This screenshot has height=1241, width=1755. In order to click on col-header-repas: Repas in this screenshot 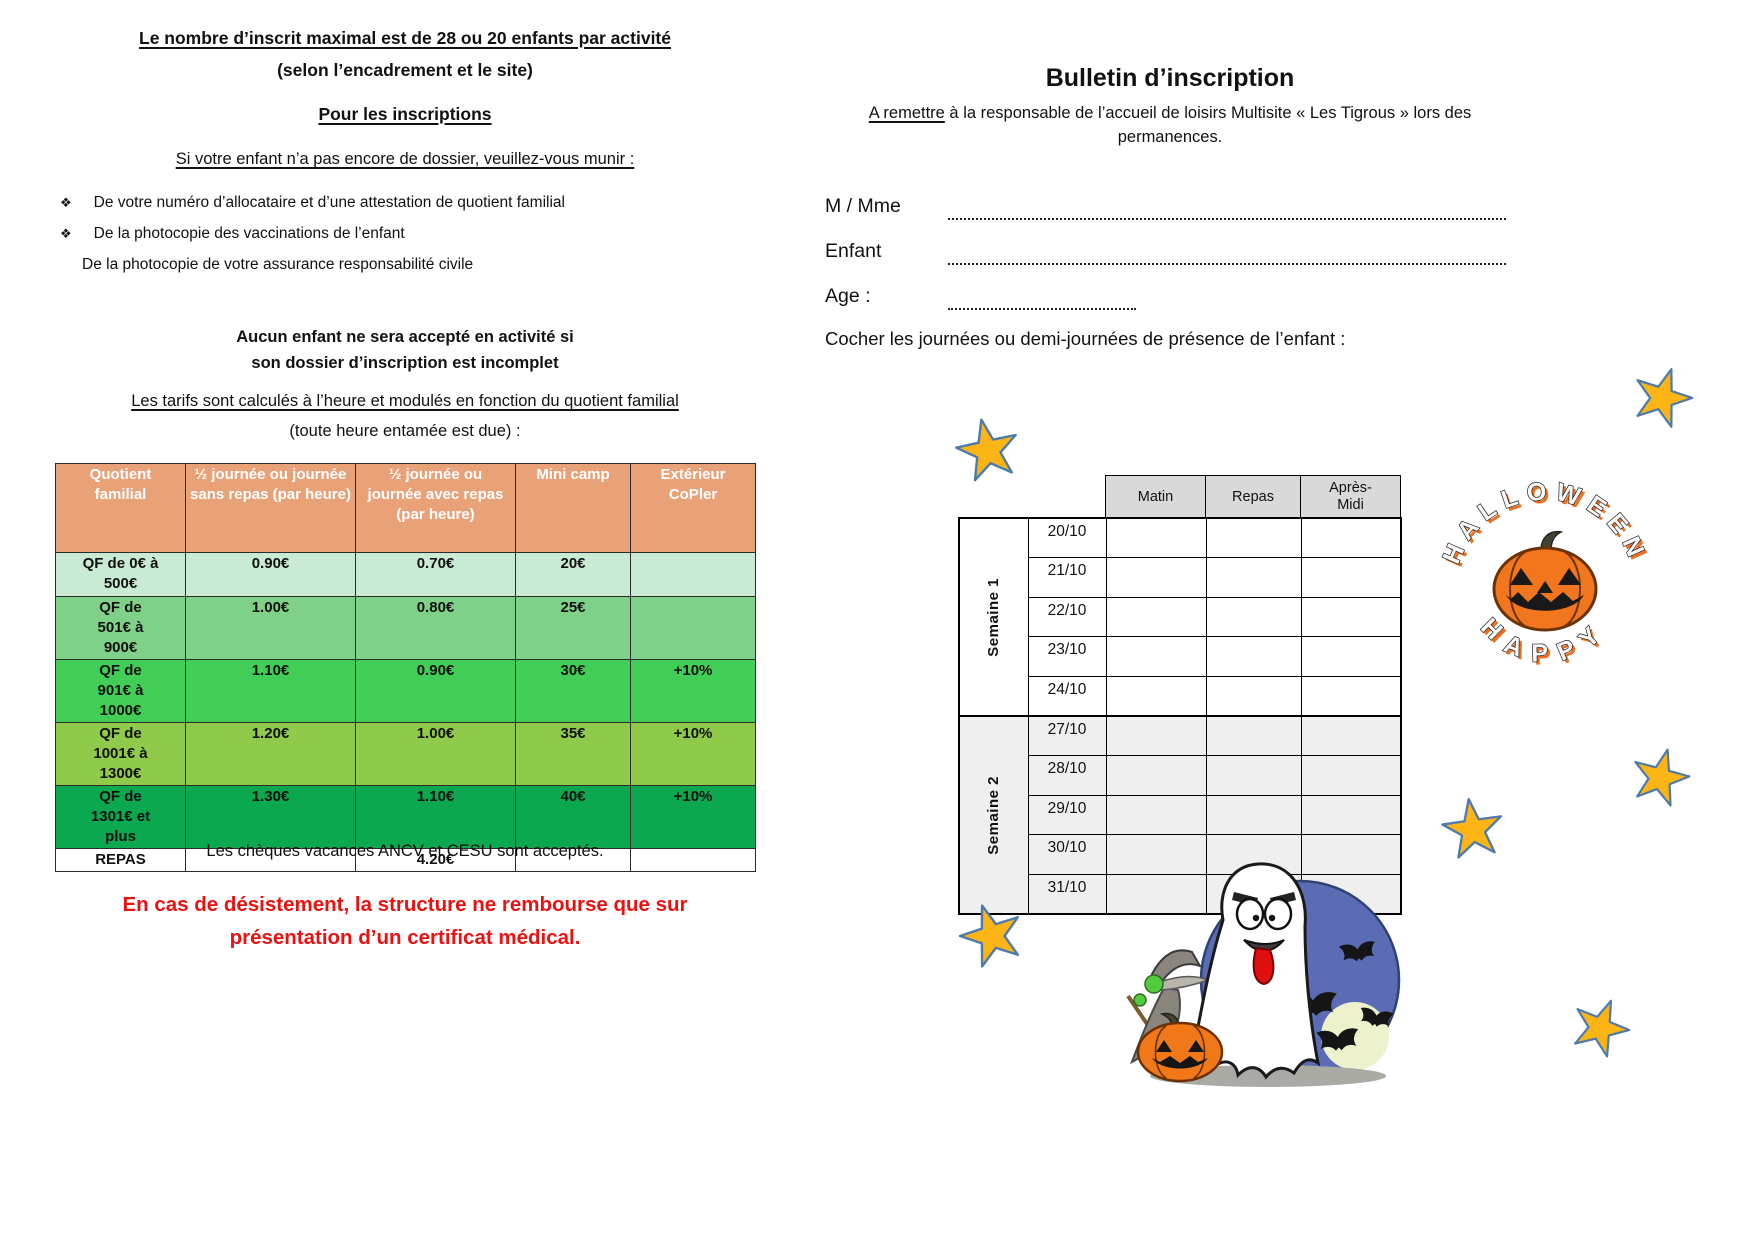, I will do `click(1253, 497)`.